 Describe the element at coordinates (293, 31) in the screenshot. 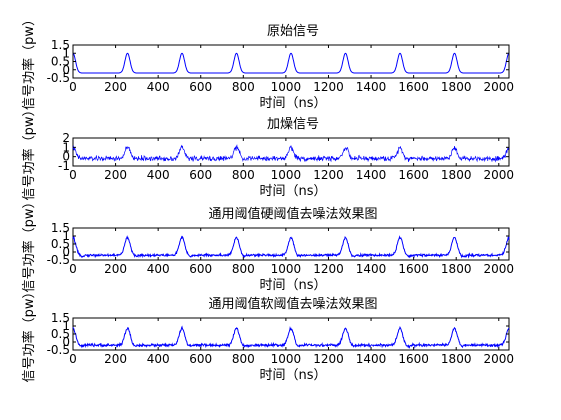

I see `chart-title: 原始信号` at that location.